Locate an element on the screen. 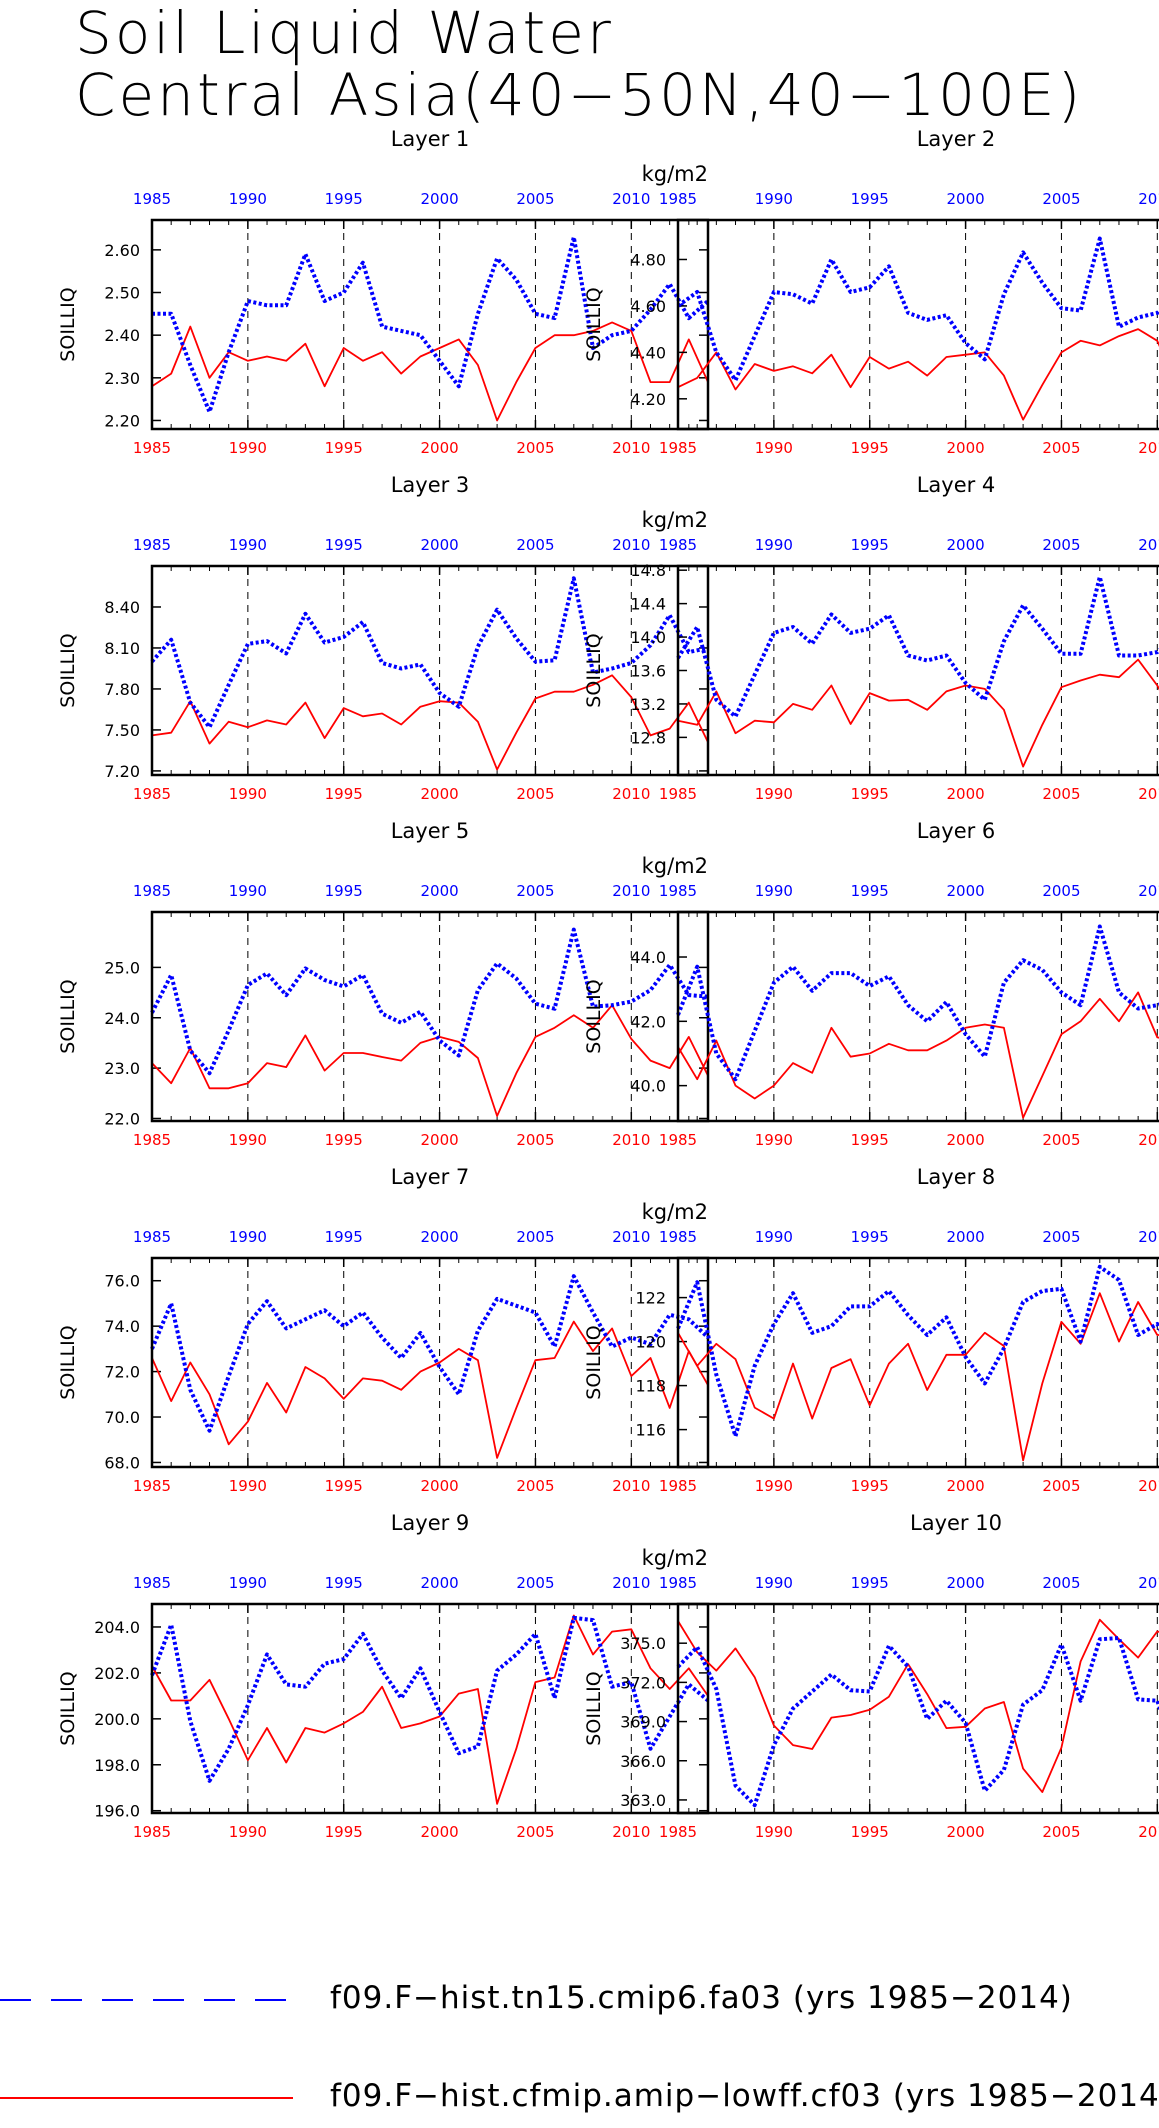 The height and width of the screenshot is (2128, 1159). y-tick-label: 4.60 is located at coordinates (648, 306).